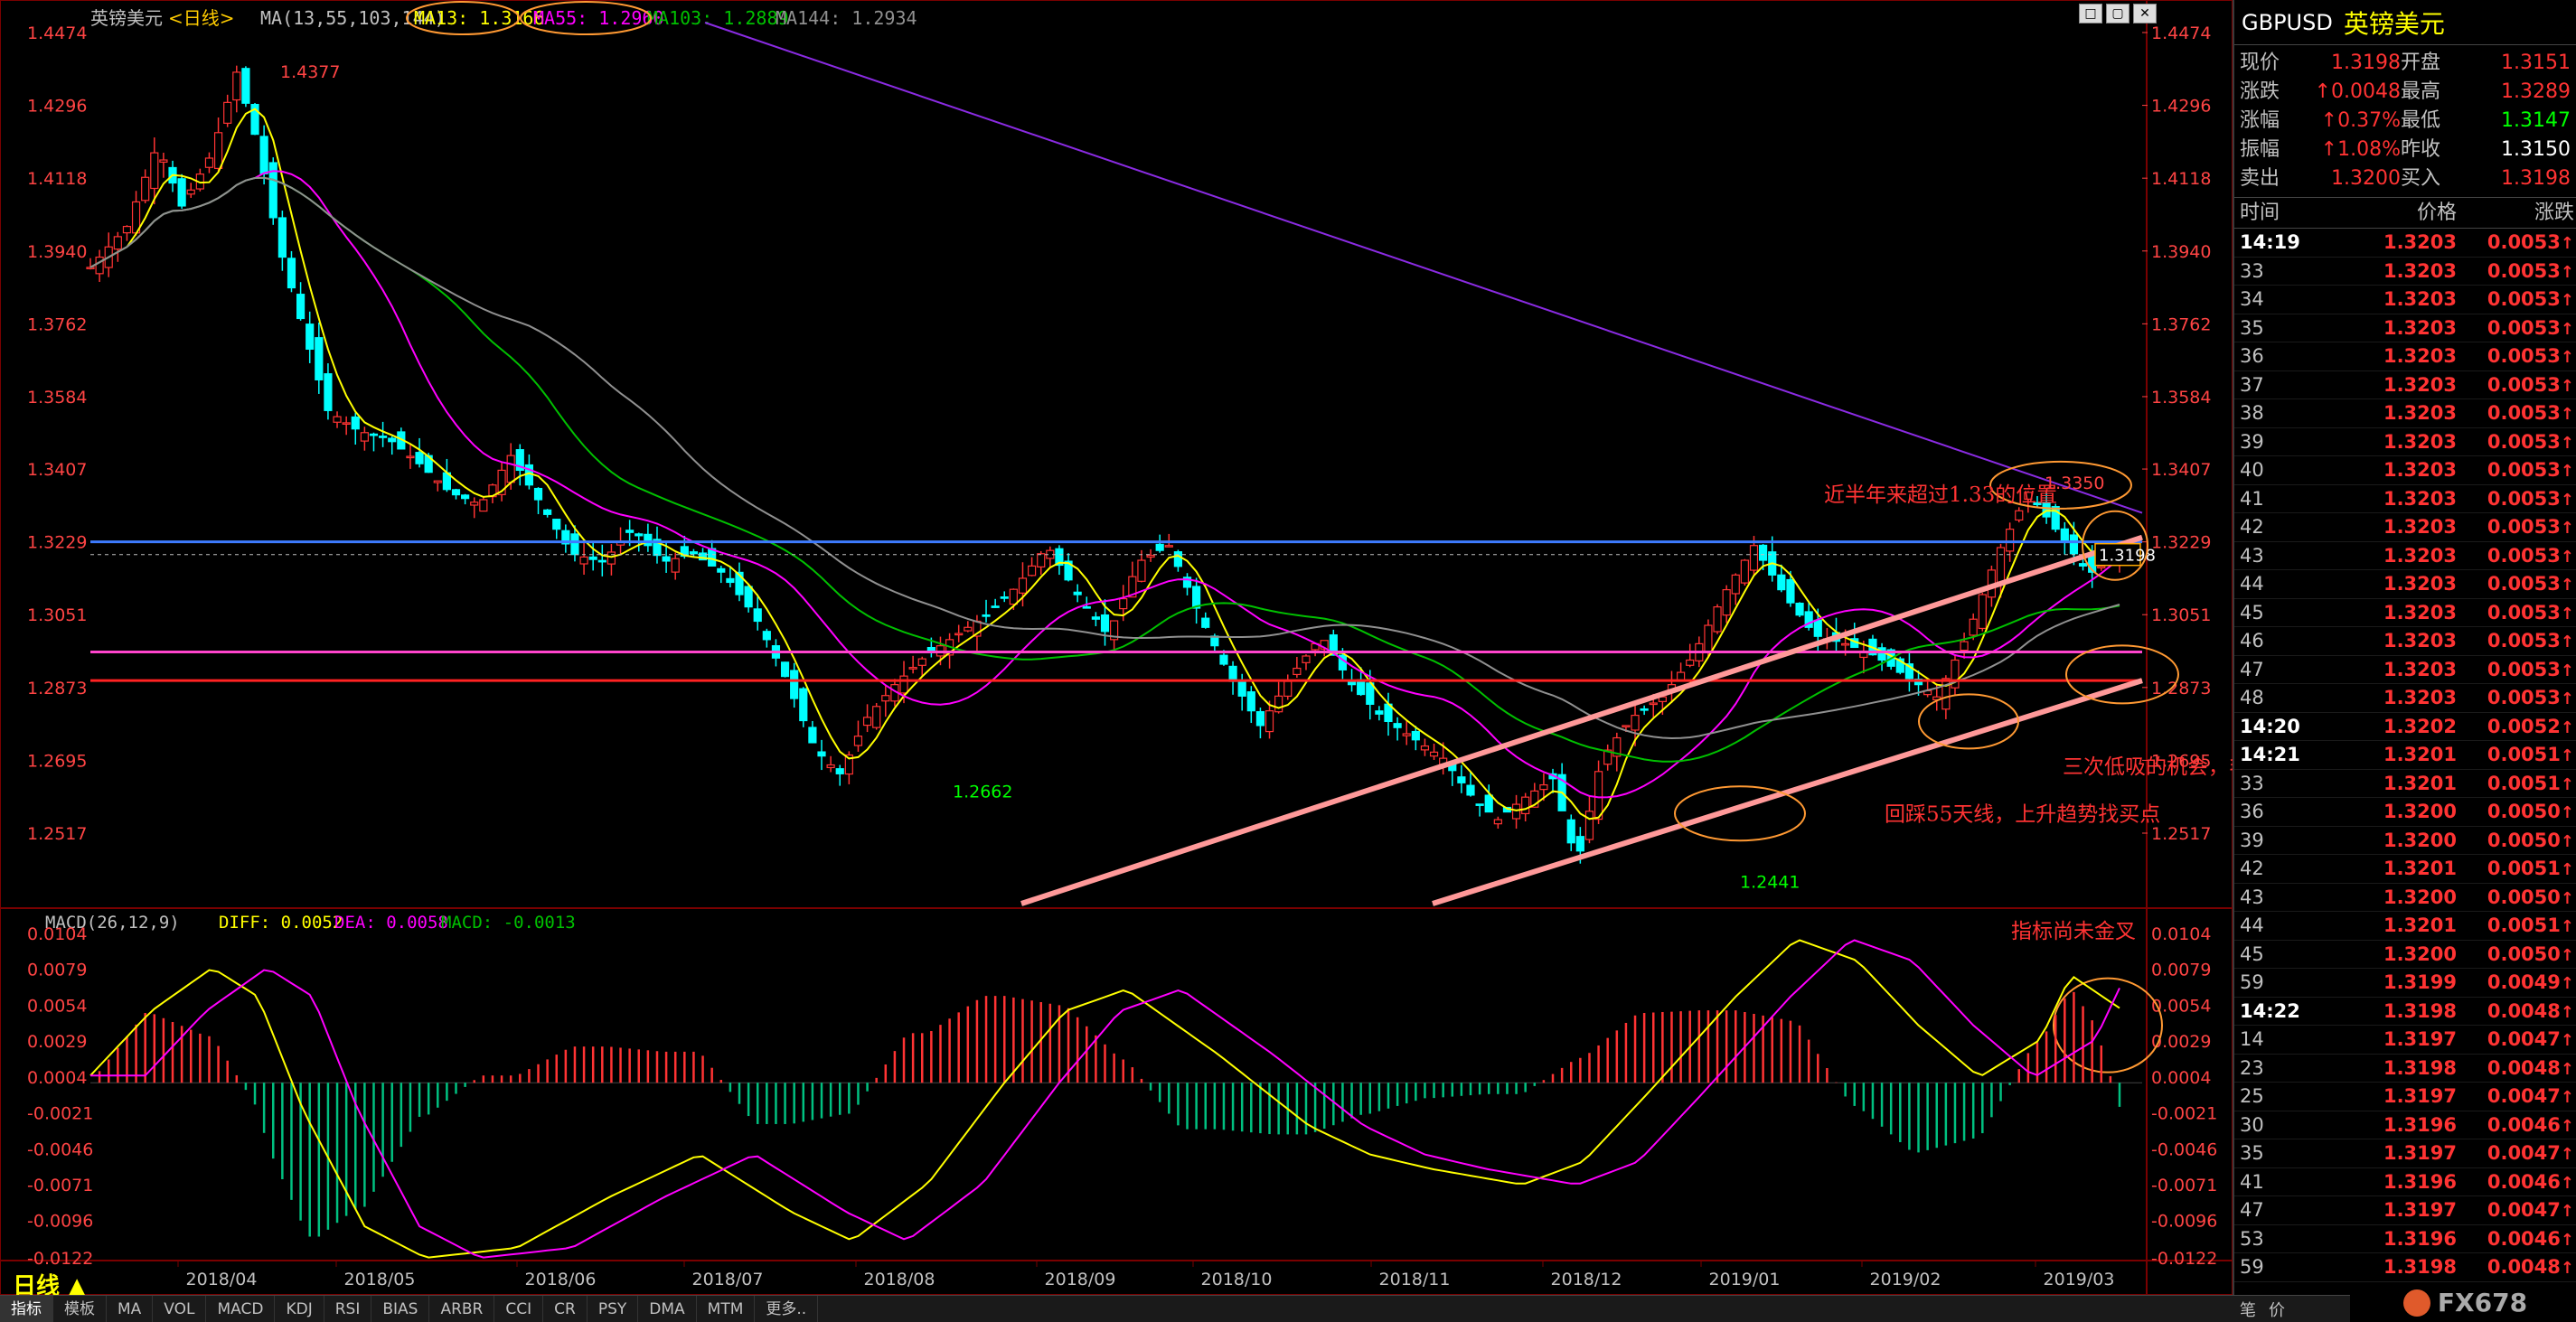 This screenshot has height=1322, width=2576. I want to click on tab-8: ARBR, so click(462, 1308).